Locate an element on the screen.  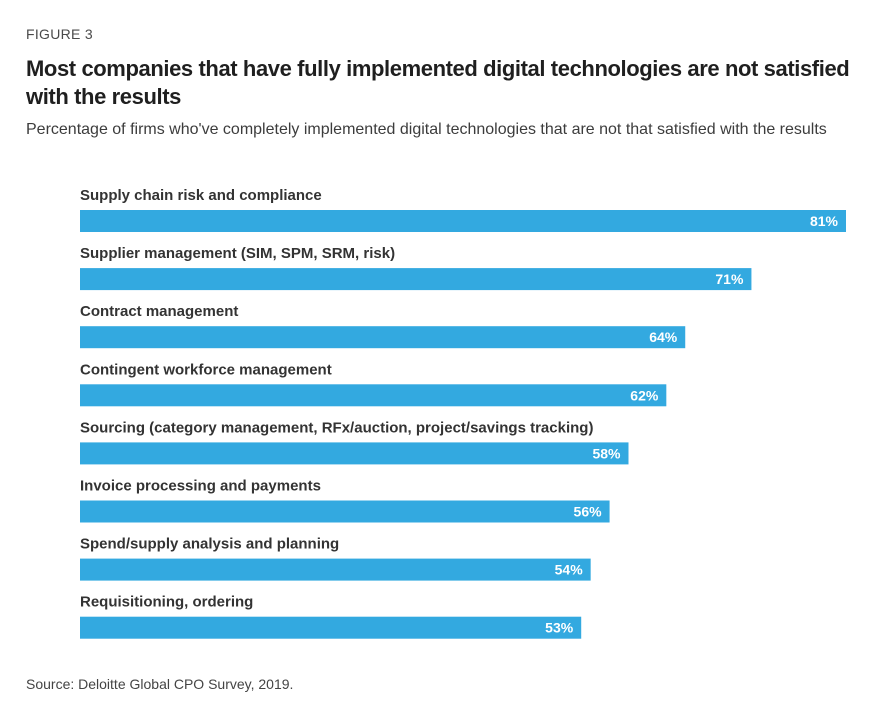
category-label: Supply chain risk and compliance is located at coordinates (201, 195).